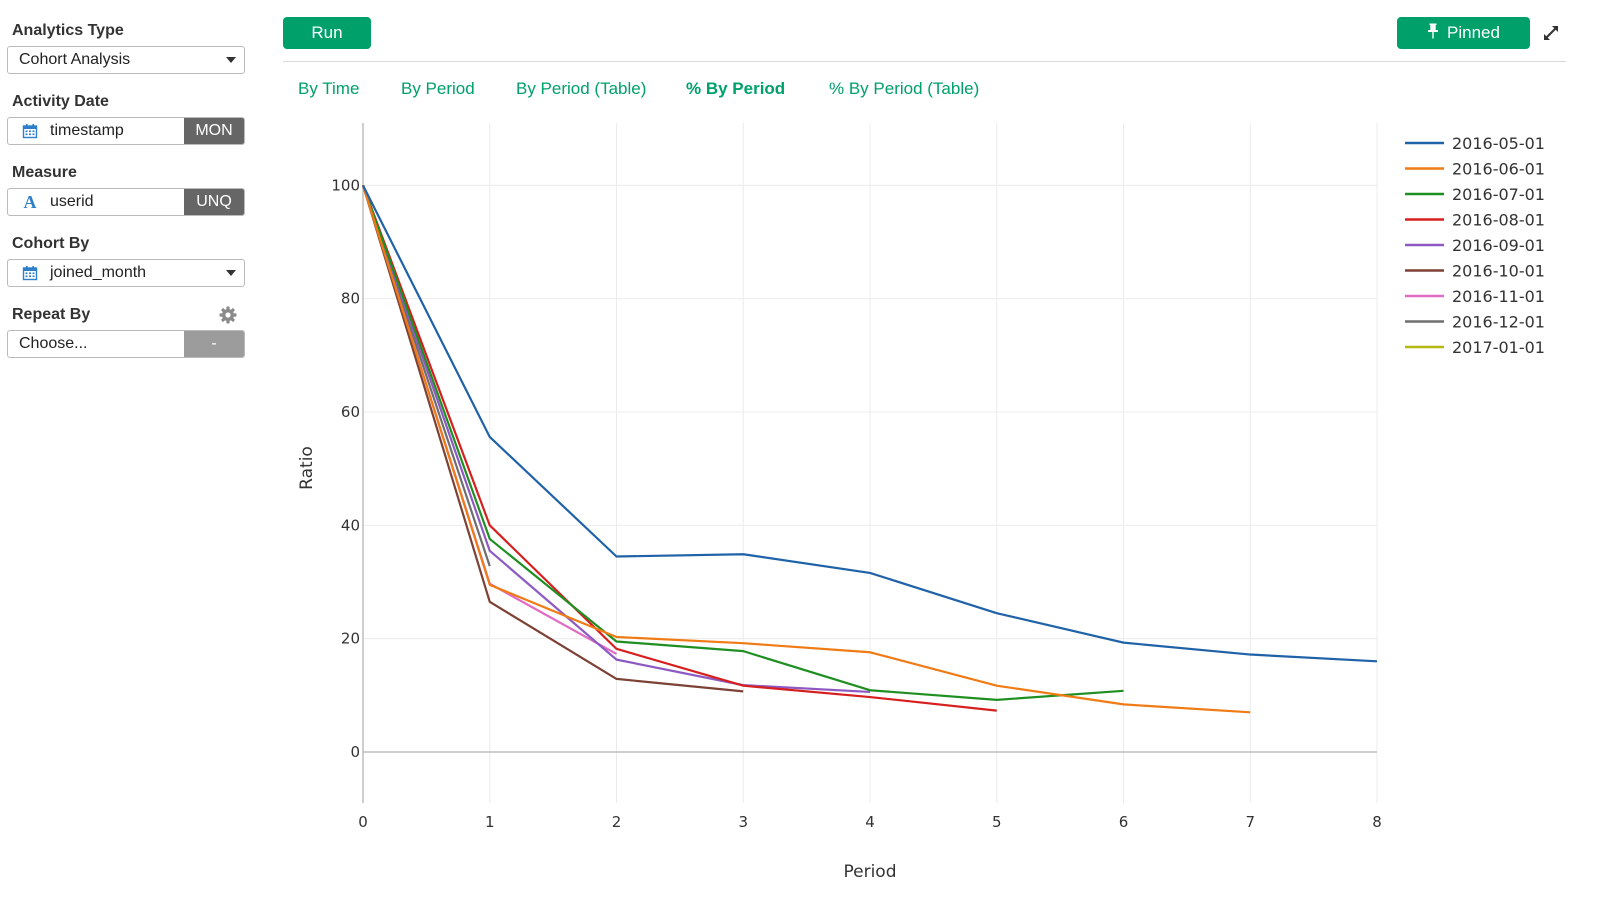 This screenshot has width=1600, height=903. I want to click on pinned-button: Pinned, so click(1463, 33).